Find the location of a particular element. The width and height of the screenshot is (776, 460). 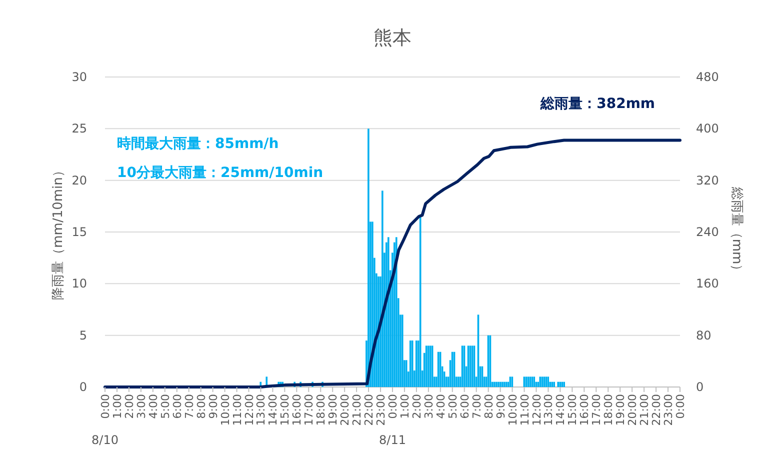

y2-tick-label: 320 is located at coordinates (707, 180).